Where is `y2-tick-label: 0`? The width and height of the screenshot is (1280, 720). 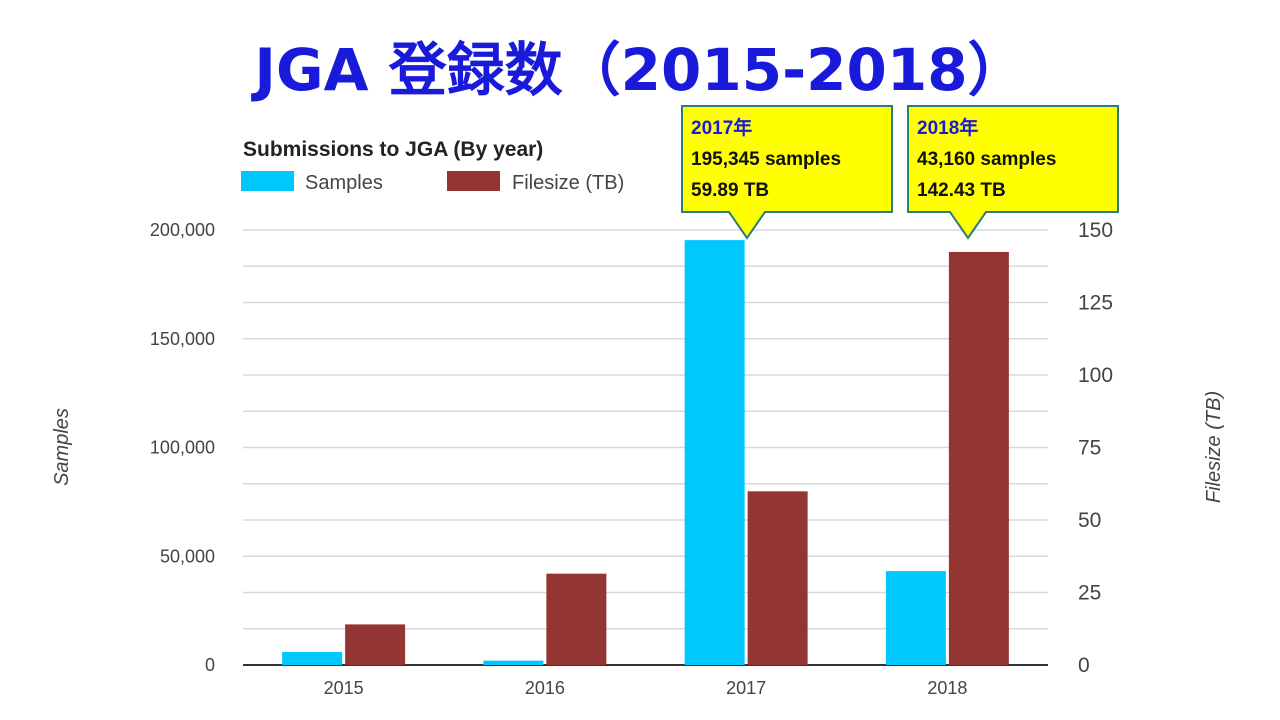 y2-tick-label: 0 is located at coordinates (1084, 665).